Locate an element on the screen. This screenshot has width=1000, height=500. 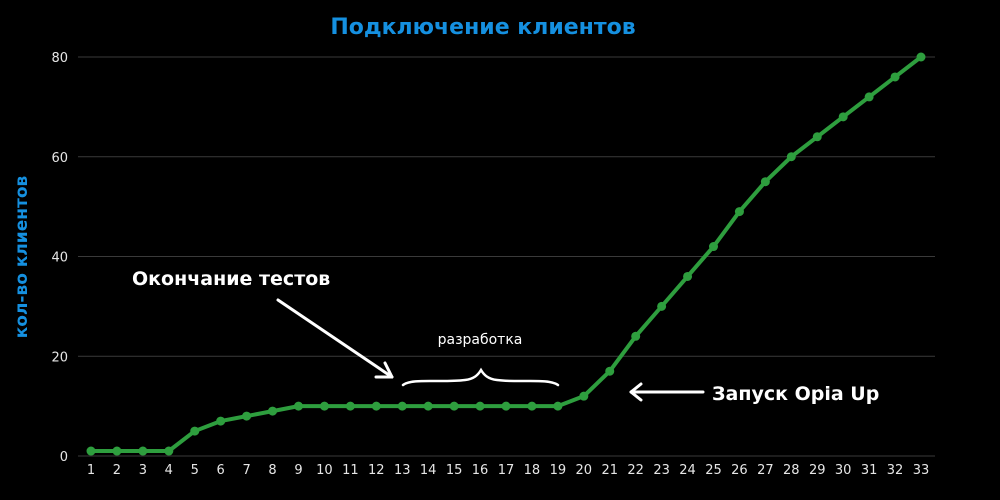
x-tick-label: 10 is located at coordinates (324, 470).